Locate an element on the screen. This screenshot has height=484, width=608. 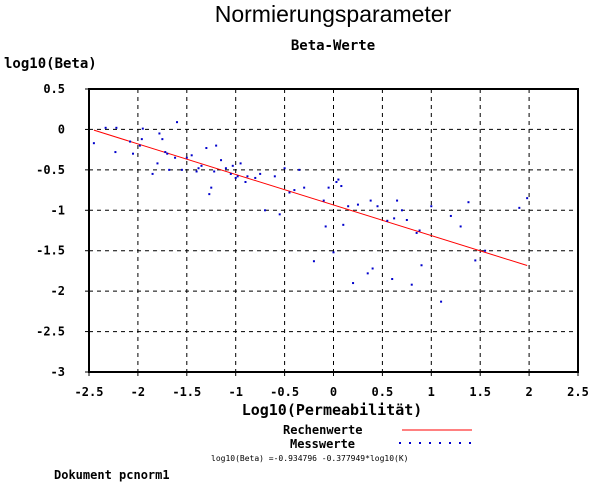
x-tick-labels: -2.5 -2 -1.5 -1 -0.5 0 0.5 1 1.5 2 2.5 is located at coordinates (332, 385).